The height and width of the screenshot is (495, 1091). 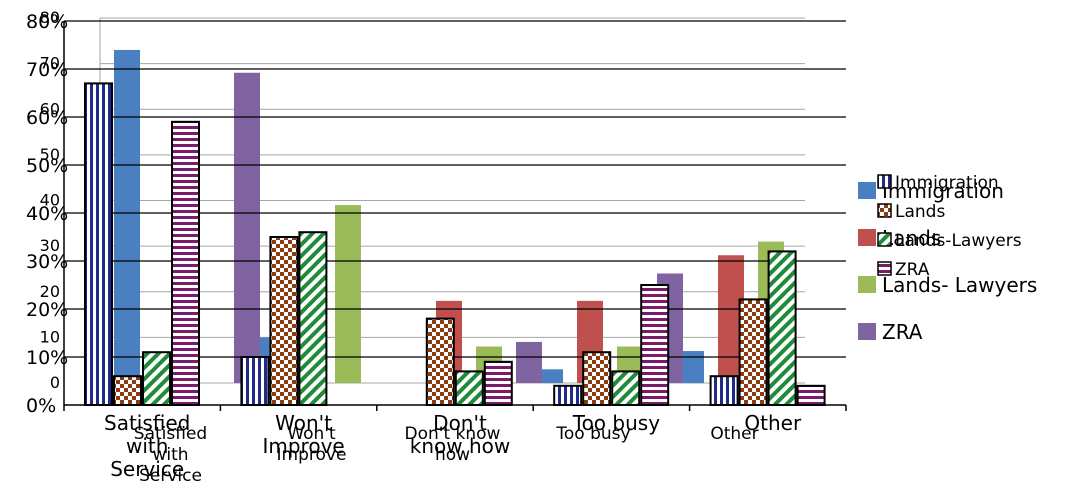 I want to click on back-x-tick-label: Service, so click(x=170, y=476).